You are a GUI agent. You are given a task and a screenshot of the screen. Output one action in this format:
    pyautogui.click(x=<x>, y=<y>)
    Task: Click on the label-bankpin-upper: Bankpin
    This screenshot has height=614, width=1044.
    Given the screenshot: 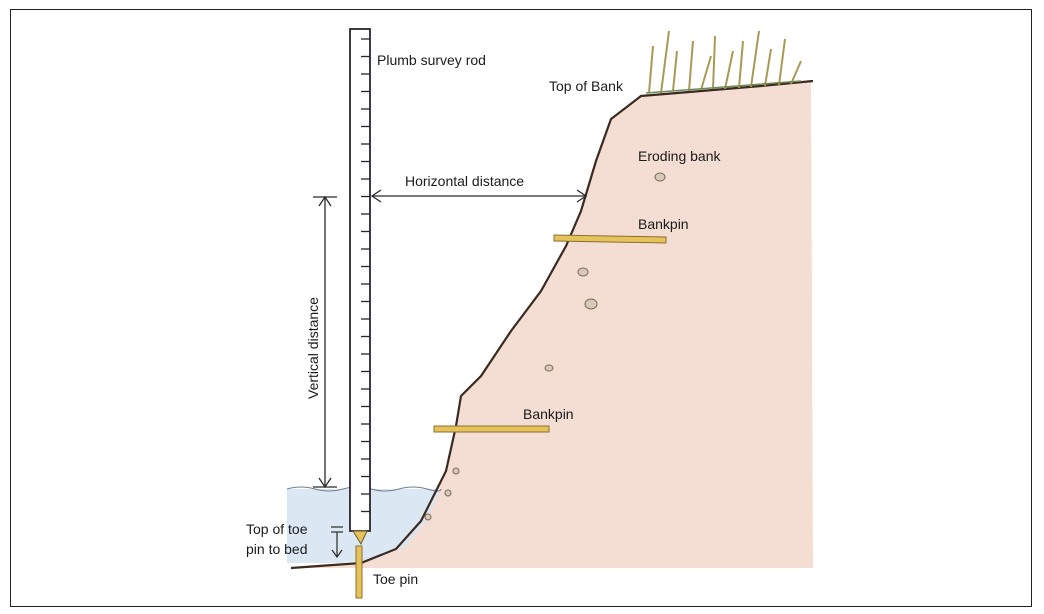 What is the action you would take?
    pyautogui.click(x=663, y=224)
    